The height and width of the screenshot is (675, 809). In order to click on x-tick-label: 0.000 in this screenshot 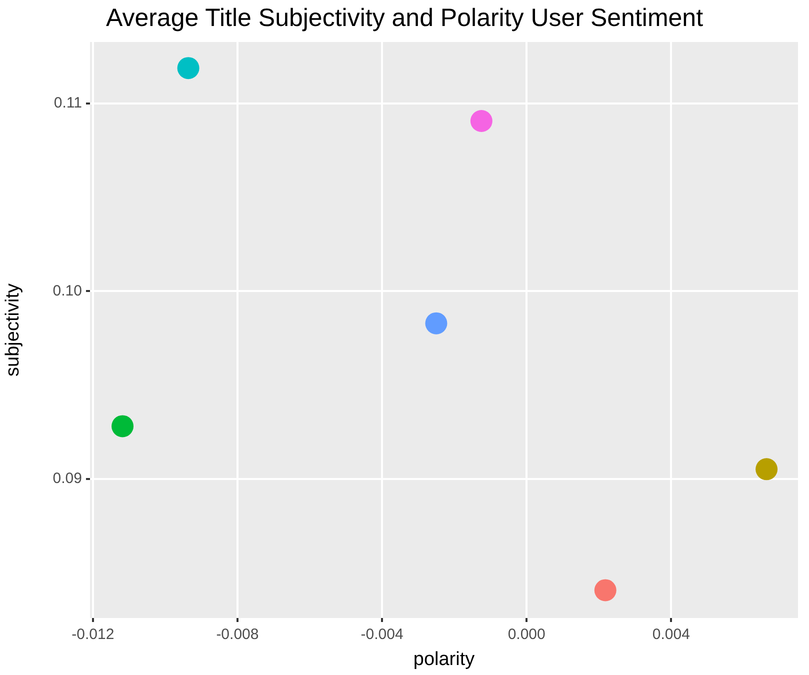, I will do `click(527, 635)`.